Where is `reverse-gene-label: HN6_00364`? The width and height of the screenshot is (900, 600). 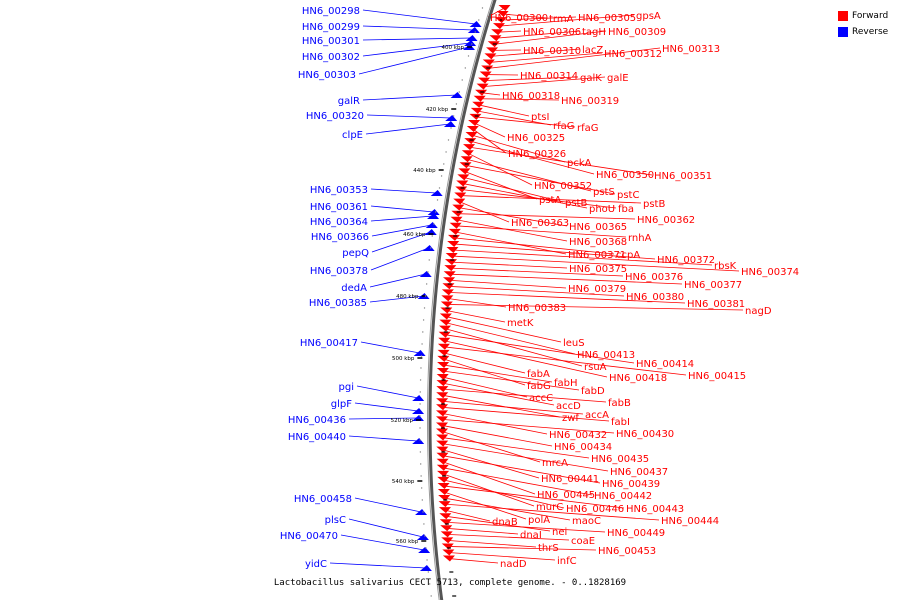 reverse-gene-label: HN6_00364 is located at coordinates (339, 222).